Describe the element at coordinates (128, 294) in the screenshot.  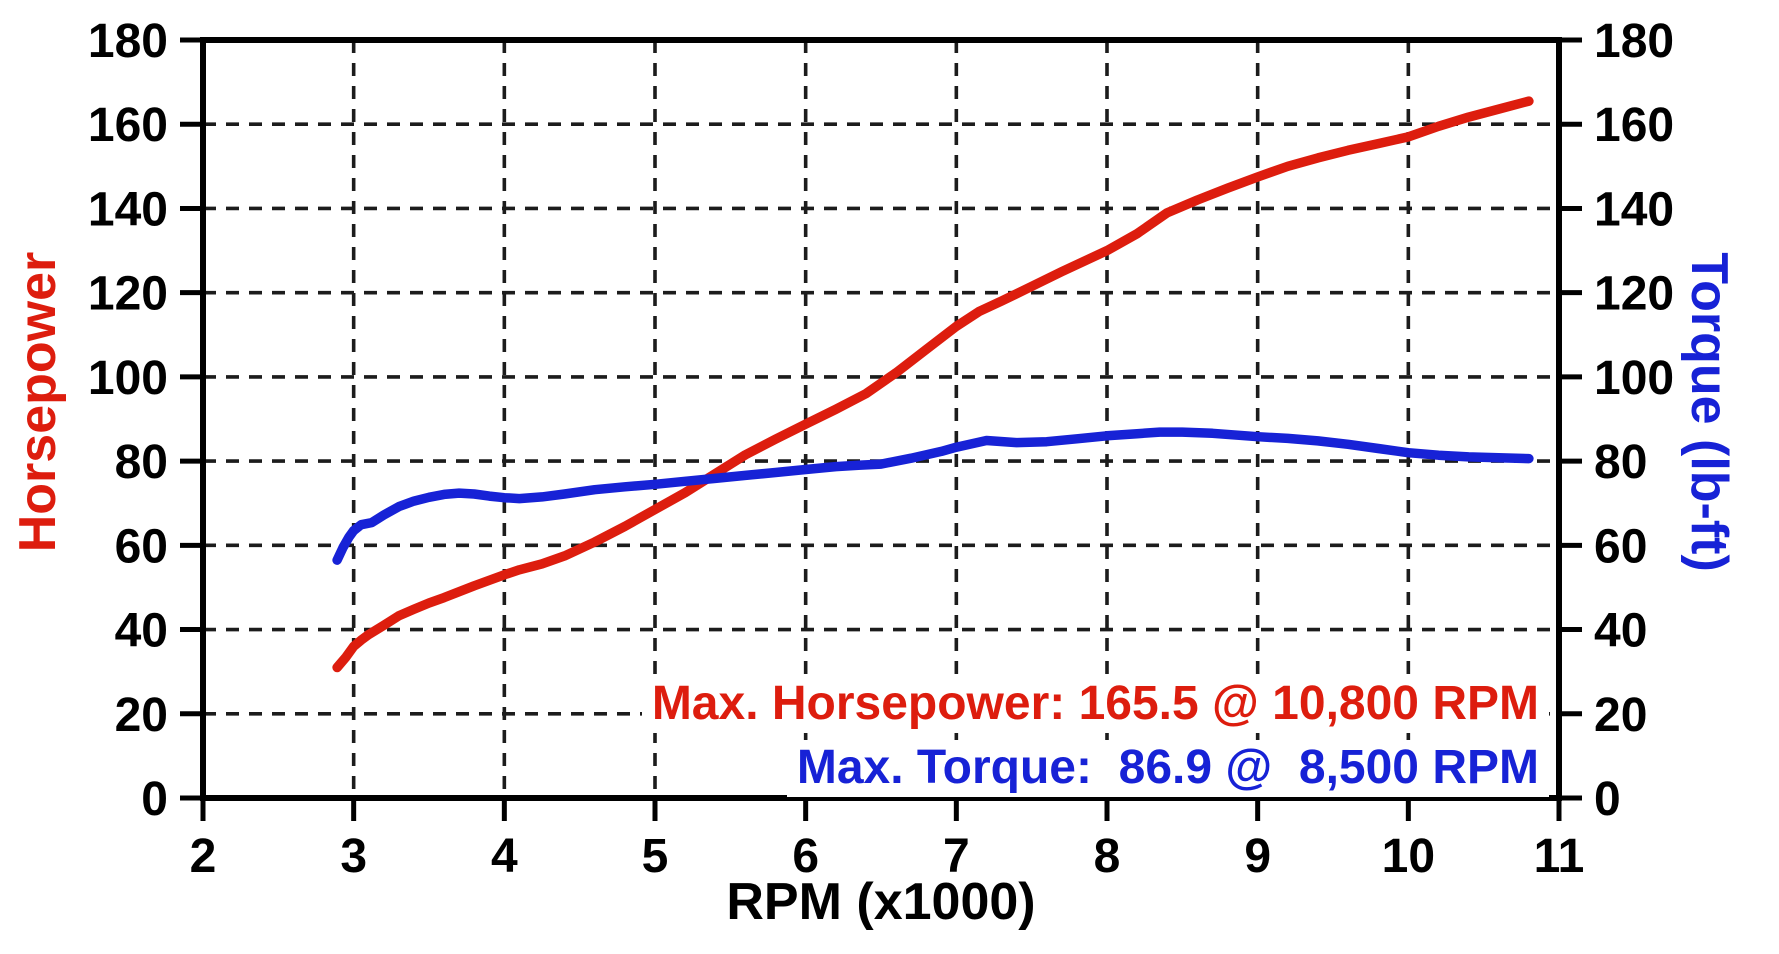
I see `y-tick-label-left: 120` at that location.